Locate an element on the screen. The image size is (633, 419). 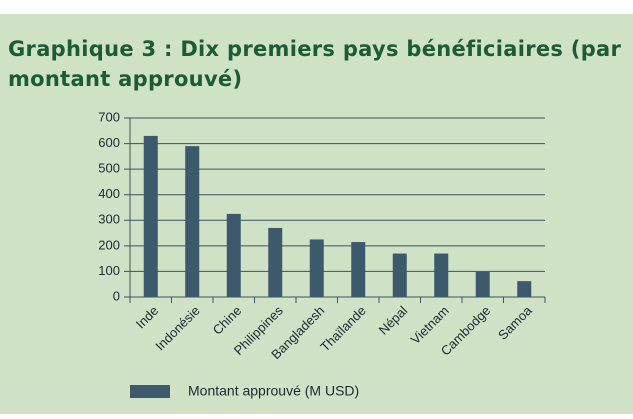
y-tick-label: 600 is located at coordinates (109, 142).